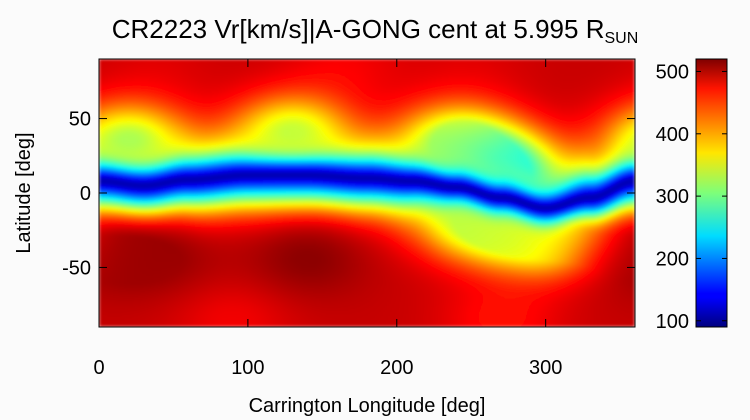 This screenshot has width=750, height=420. What do you see at coordinates (672, 72) in the screenshot?
I see `colorbar-tick-label: 500` at bounding box center [672, 72].